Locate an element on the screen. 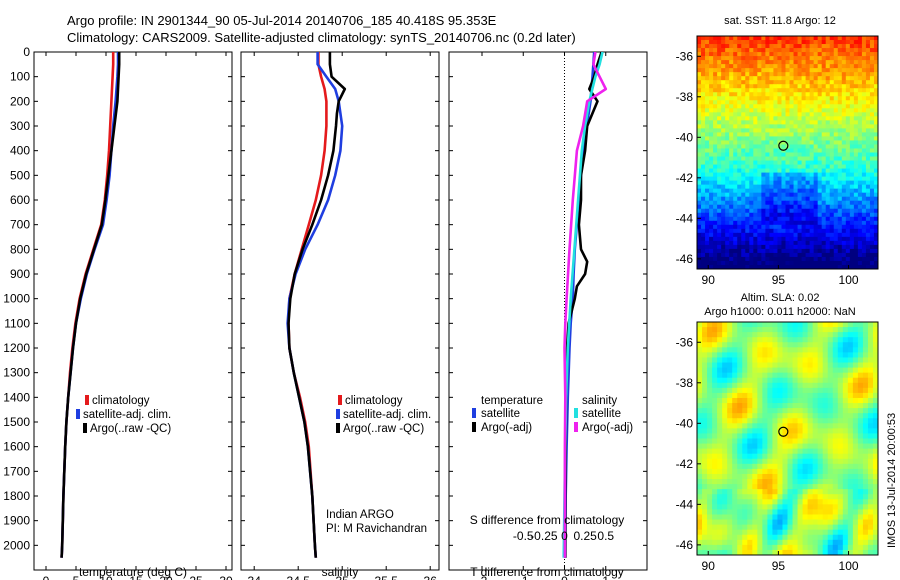  x-tick-label: 0 is located at coordinates (564, 577).